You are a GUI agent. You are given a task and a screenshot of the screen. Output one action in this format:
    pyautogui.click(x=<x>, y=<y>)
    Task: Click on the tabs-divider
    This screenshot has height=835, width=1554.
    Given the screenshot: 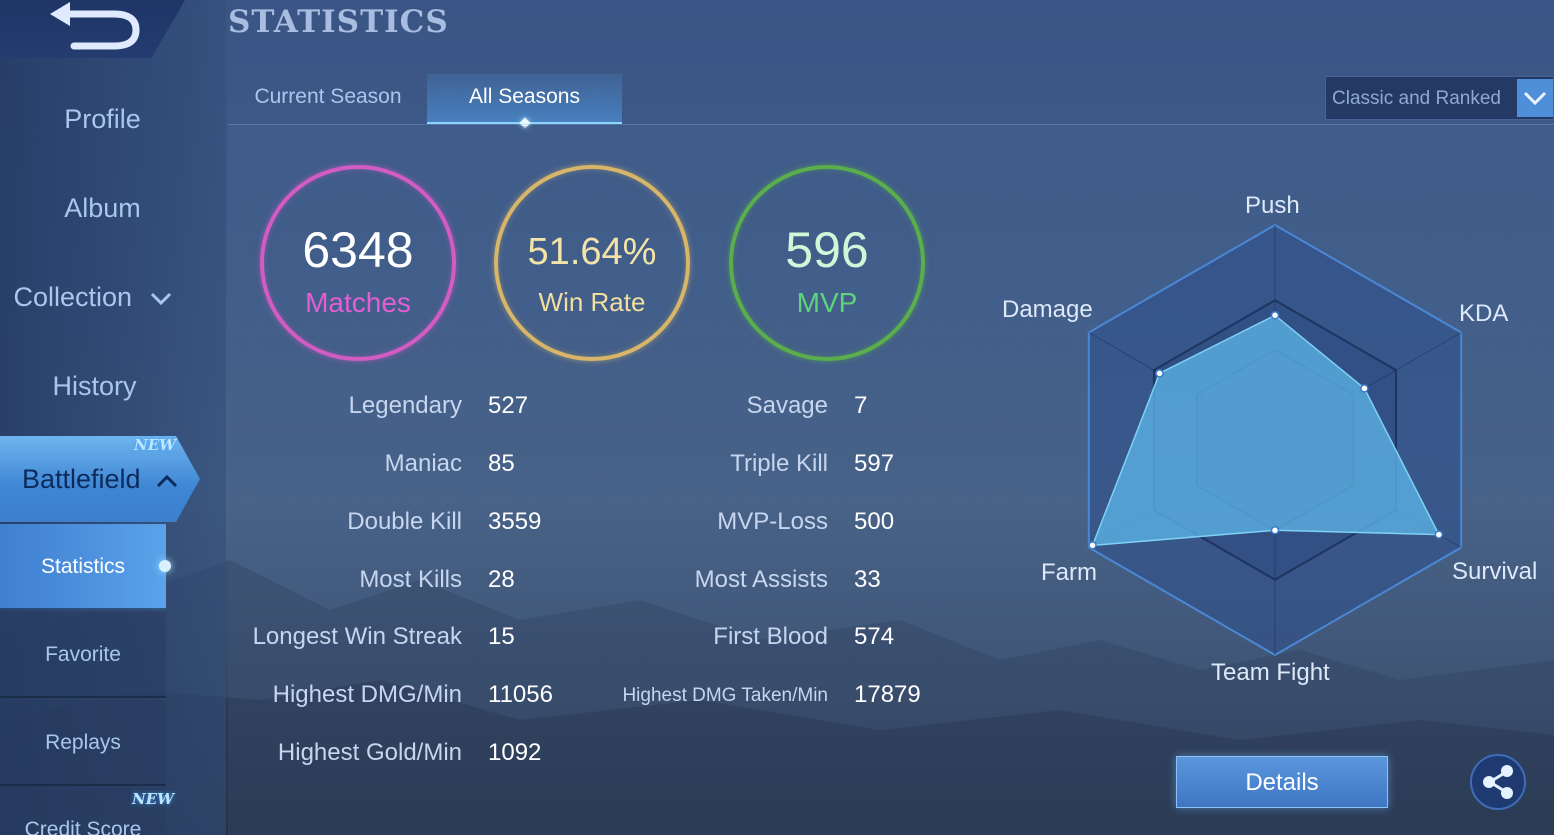 What is the action you would take?
    pyautogui.click(x=891, y=124)
    